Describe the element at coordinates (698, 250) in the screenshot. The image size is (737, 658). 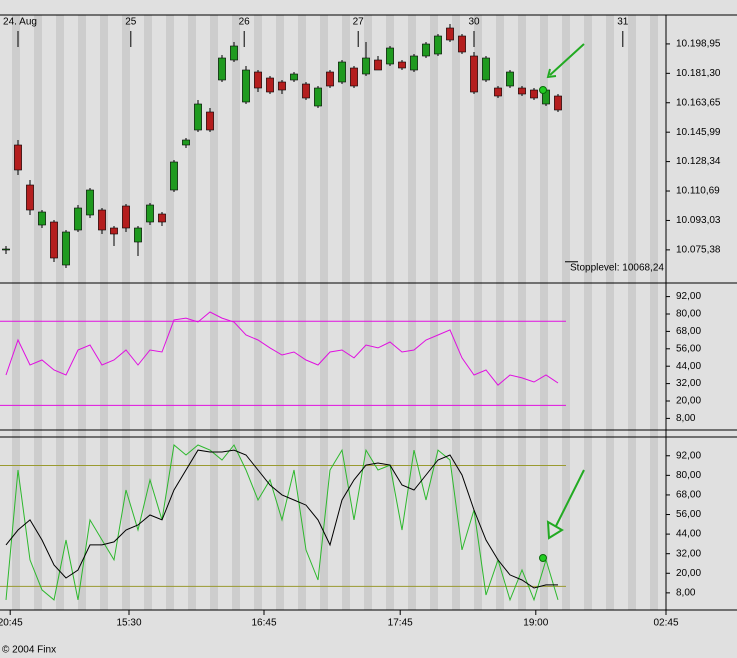
I see `y-tick-label: 10.075,38` at that location.